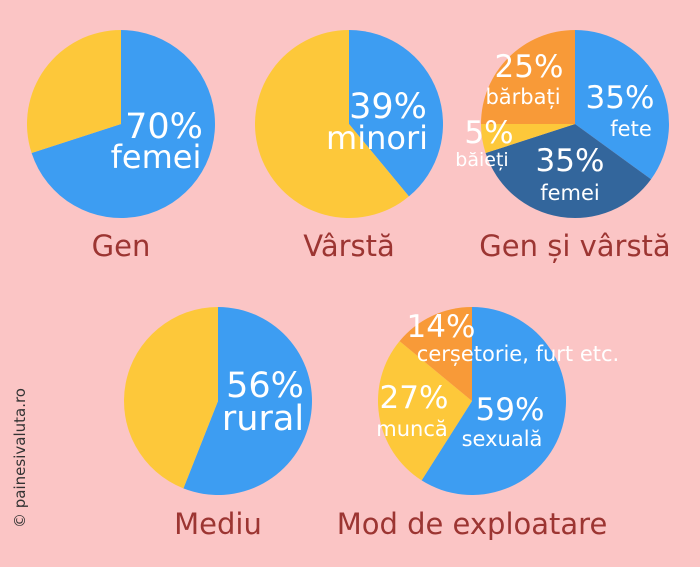 Image resolution: width=700 pixels, height=567 pixels. I want to click on chart-title: Gen și vârstă, so click(574, 246).